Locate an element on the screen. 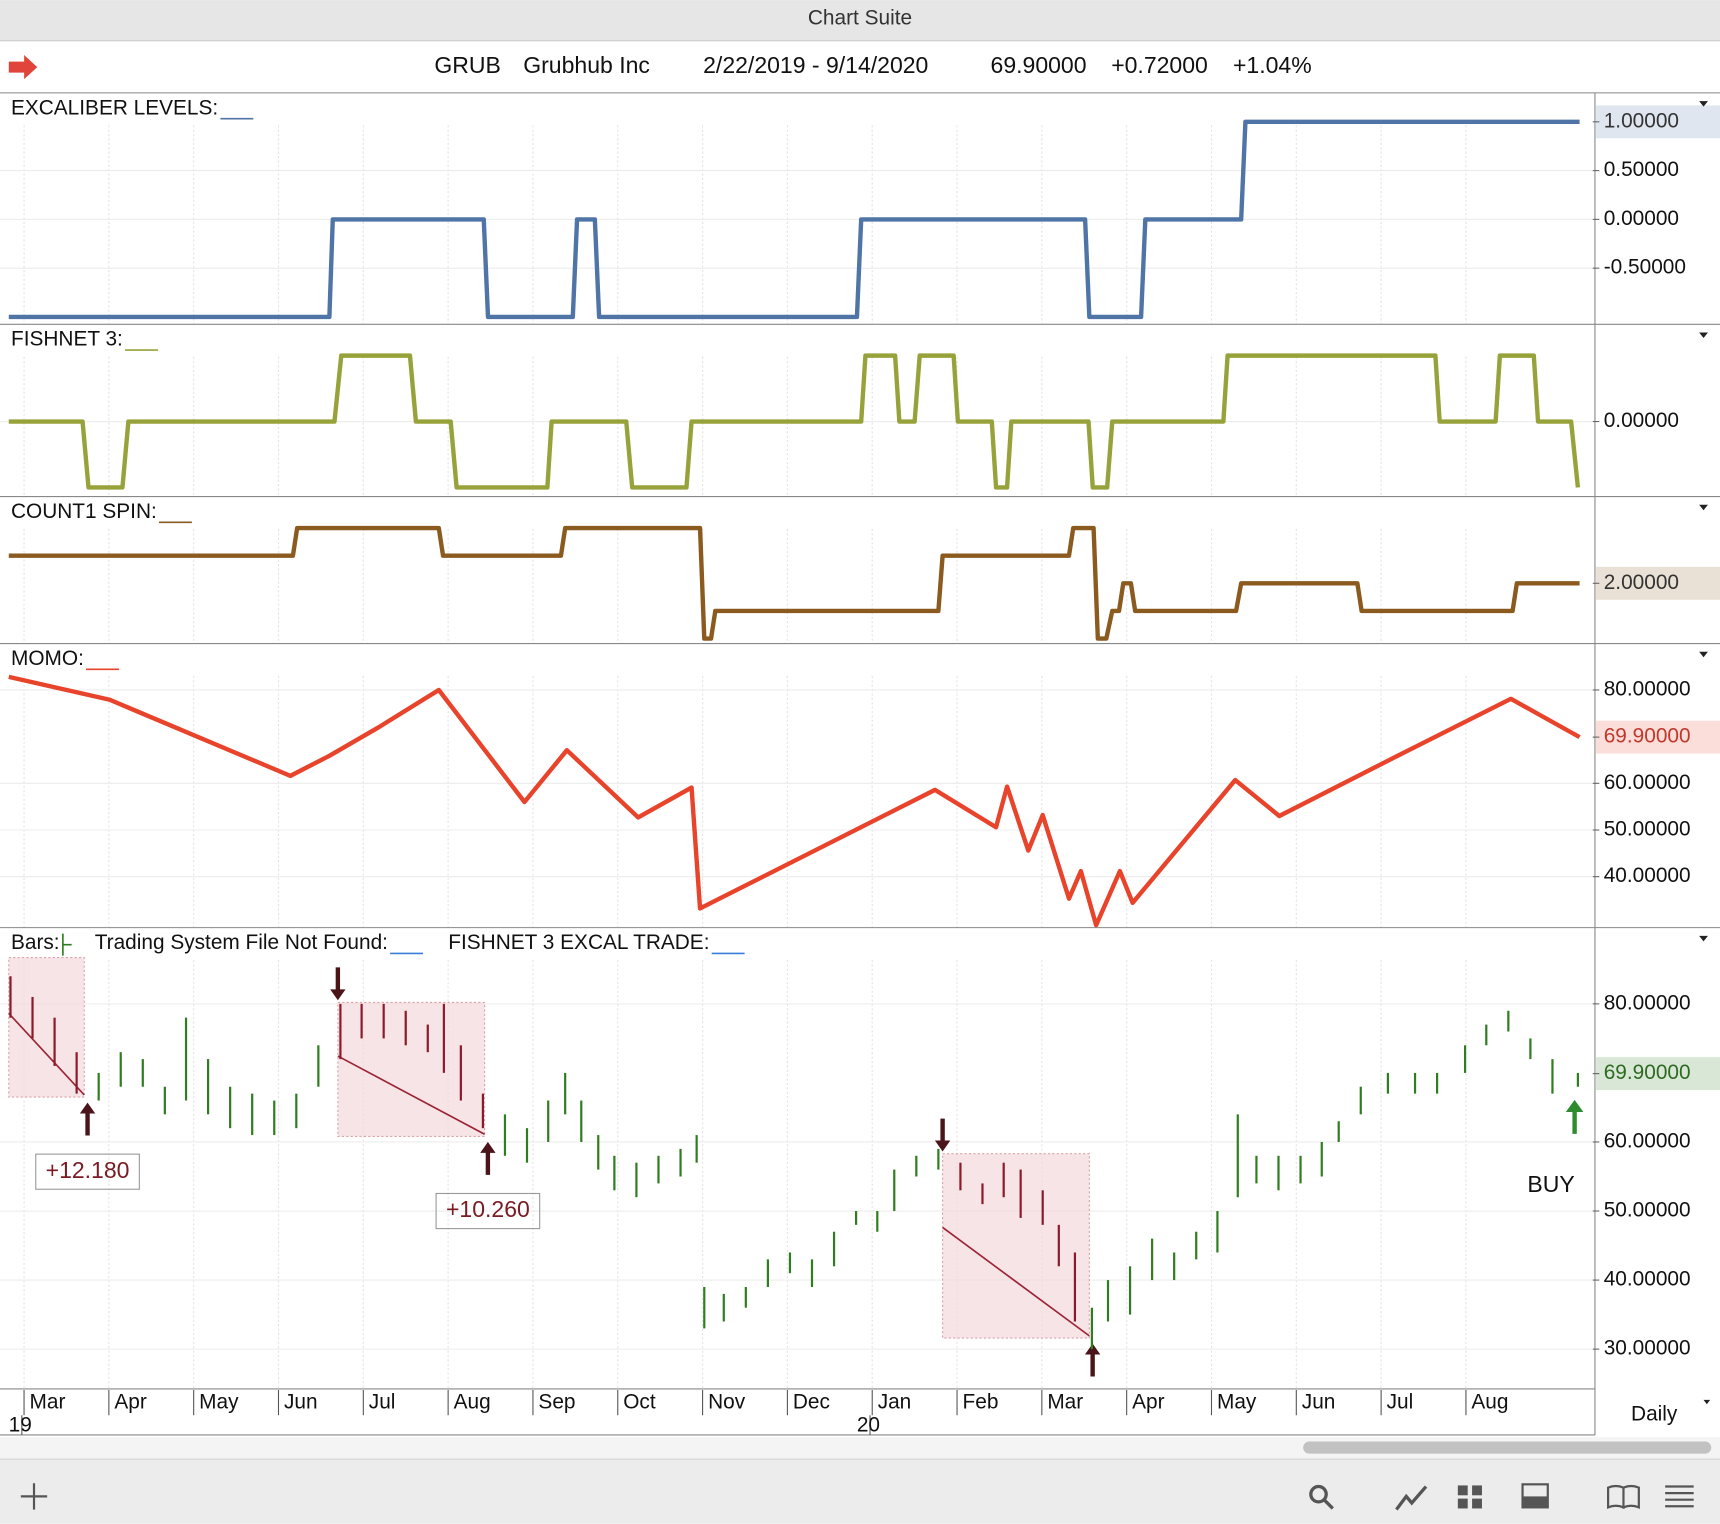 The width and height of the screenshot is (1720, 1524). window-title: Chart Suite is located at coordinates (860, 17).